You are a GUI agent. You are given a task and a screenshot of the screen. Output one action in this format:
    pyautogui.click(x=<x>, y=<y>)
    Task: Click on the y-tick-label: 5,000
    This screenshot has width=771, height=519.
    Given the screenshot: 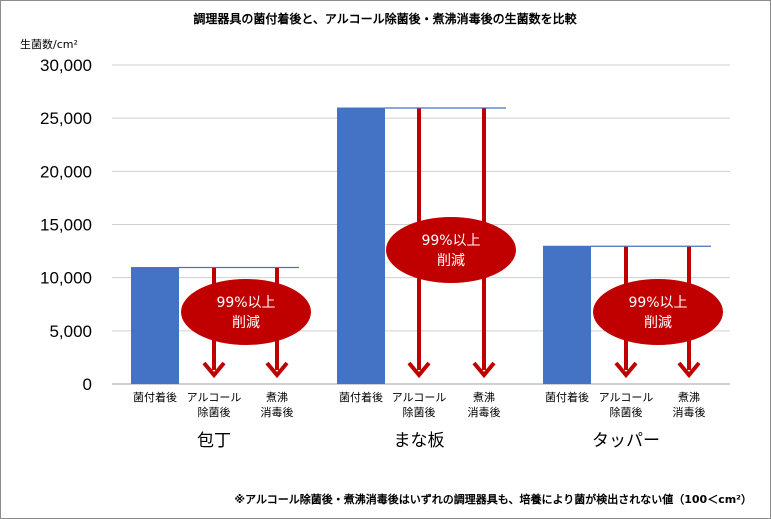 What is the action you would take?
    pyautogui.click(x=70, y=331)
    